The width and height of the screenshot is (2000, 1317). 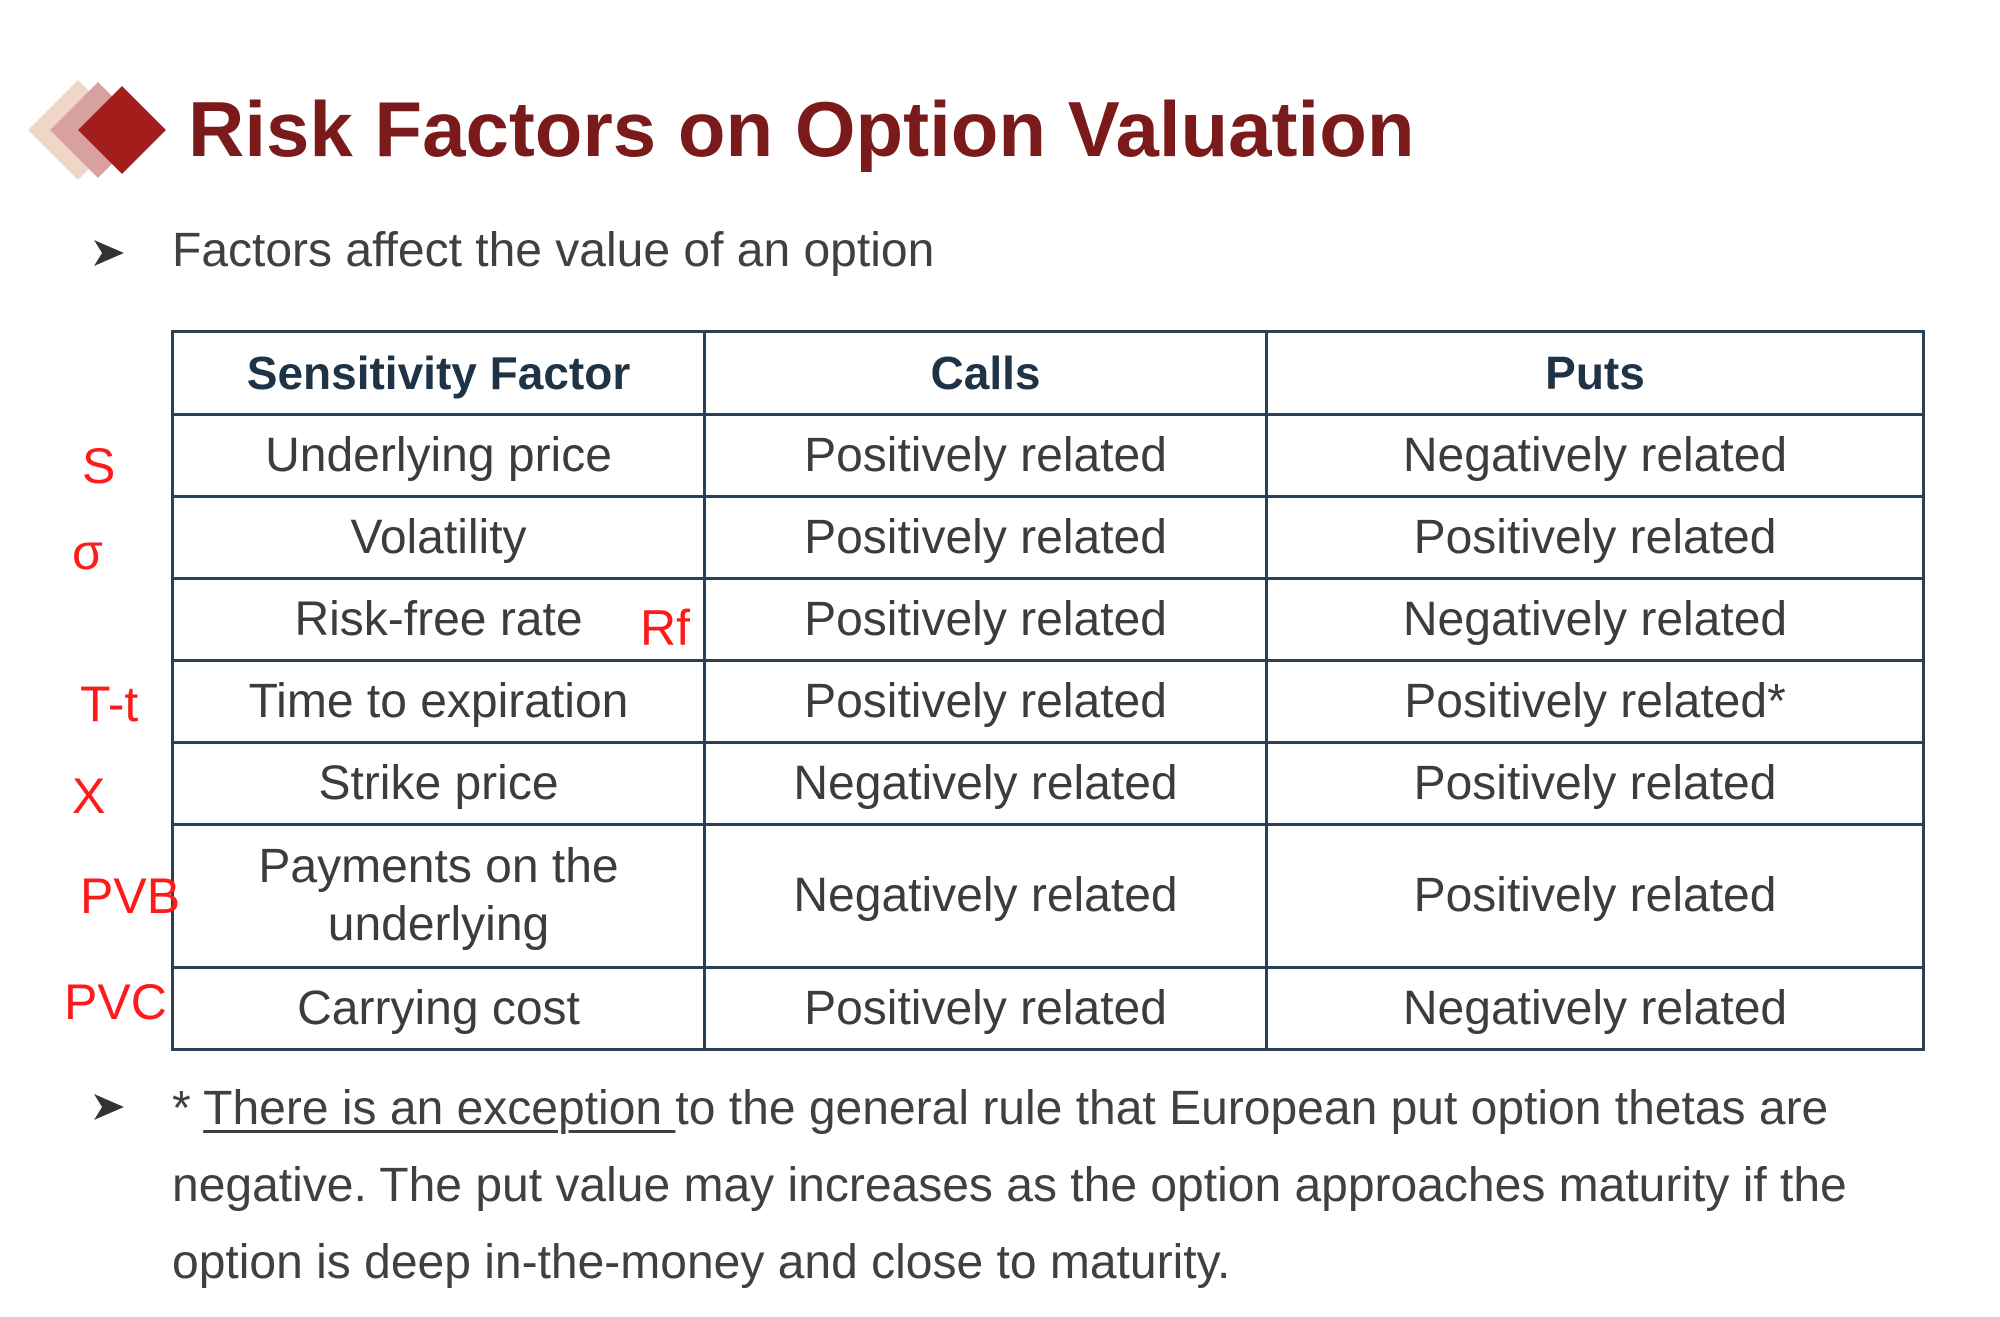 What do you see at coordinates (188, 1108) in the screenshot?
I see `footnote-prefix: *` at bounding box center [188, 1108].